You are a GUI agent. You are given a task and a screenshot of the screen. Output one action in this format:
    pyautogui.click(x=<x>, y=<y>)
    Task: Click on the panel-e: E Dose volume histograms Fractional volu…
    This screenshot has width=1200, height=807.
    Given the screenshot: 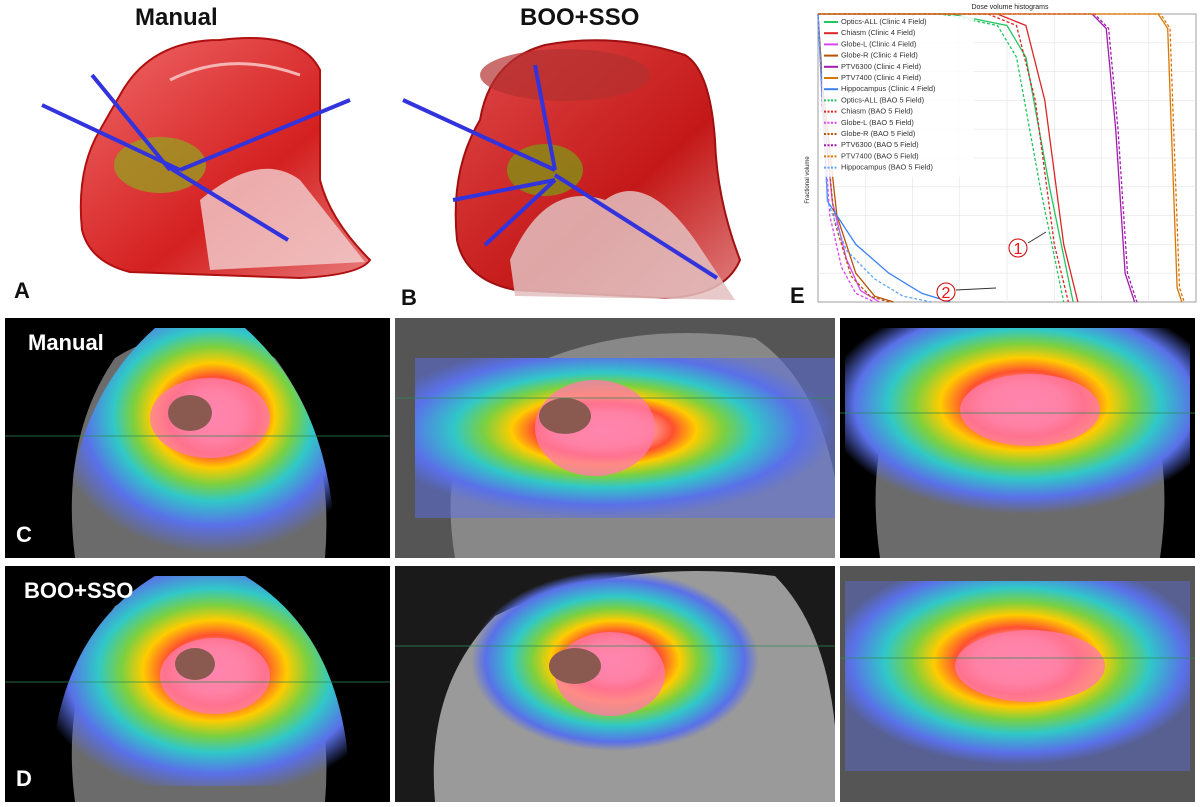 What is the action you would take?
    pyautogui.click(x=995, y=155)
    